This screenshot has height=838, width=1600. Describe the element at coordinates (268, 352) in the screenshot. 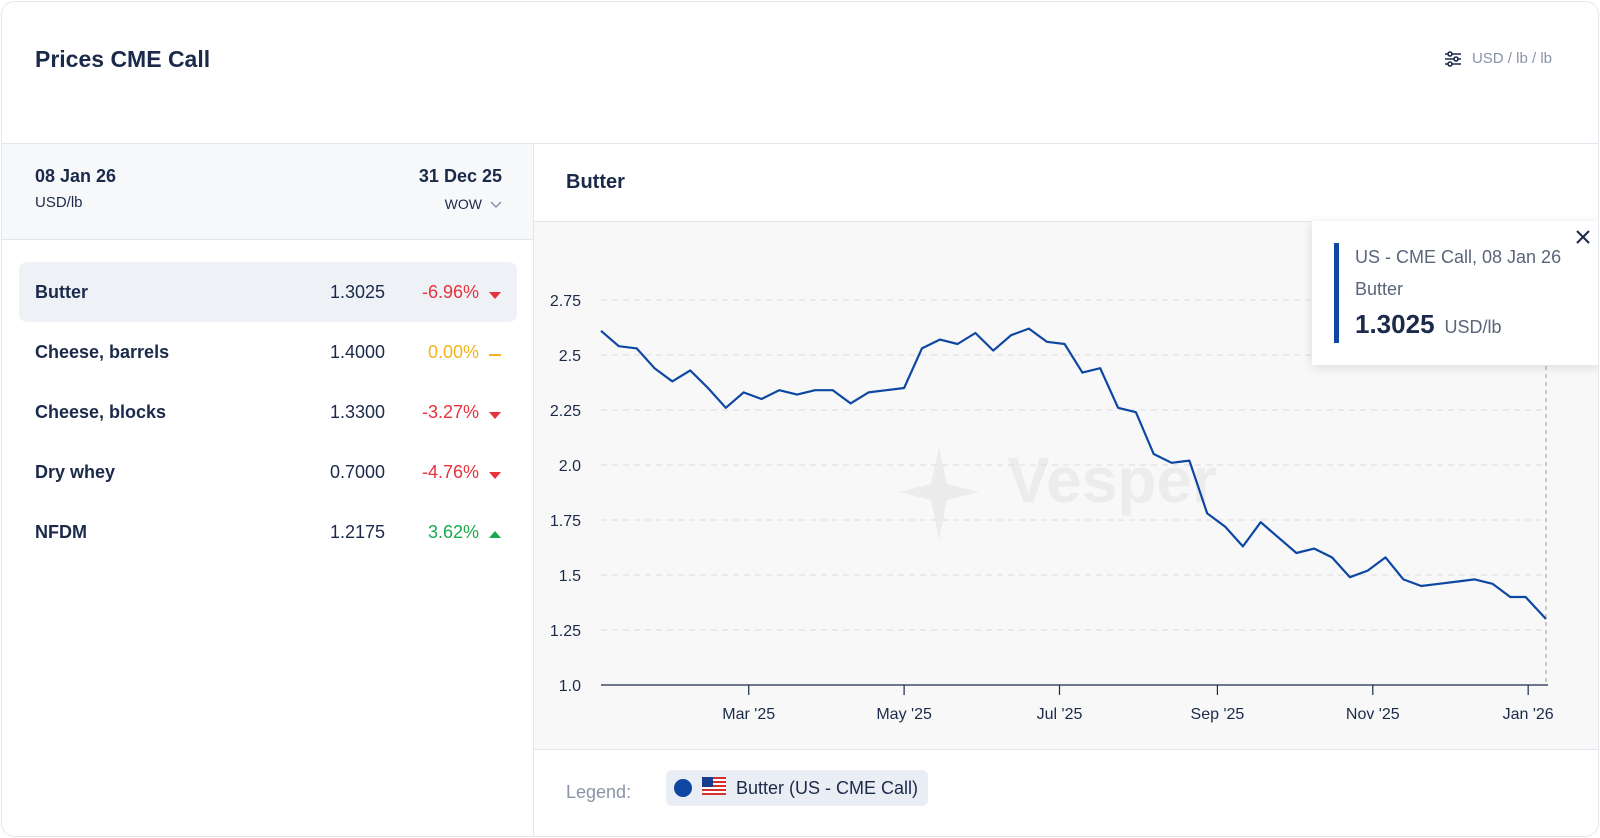

I see `price-row: Cheese, barrels 1.4000 0.00%` at that location.